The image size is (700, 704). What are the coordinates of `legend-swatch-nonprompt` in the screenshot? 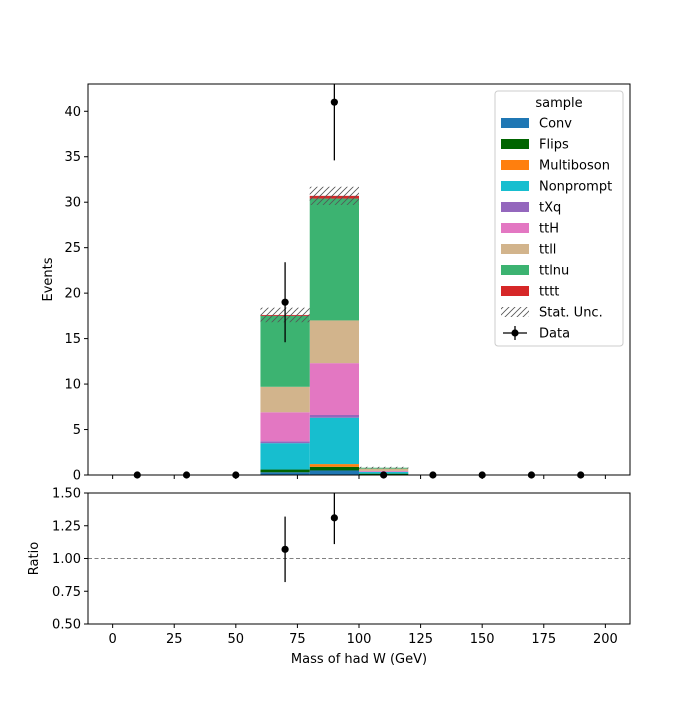 It's located at (515, 186).